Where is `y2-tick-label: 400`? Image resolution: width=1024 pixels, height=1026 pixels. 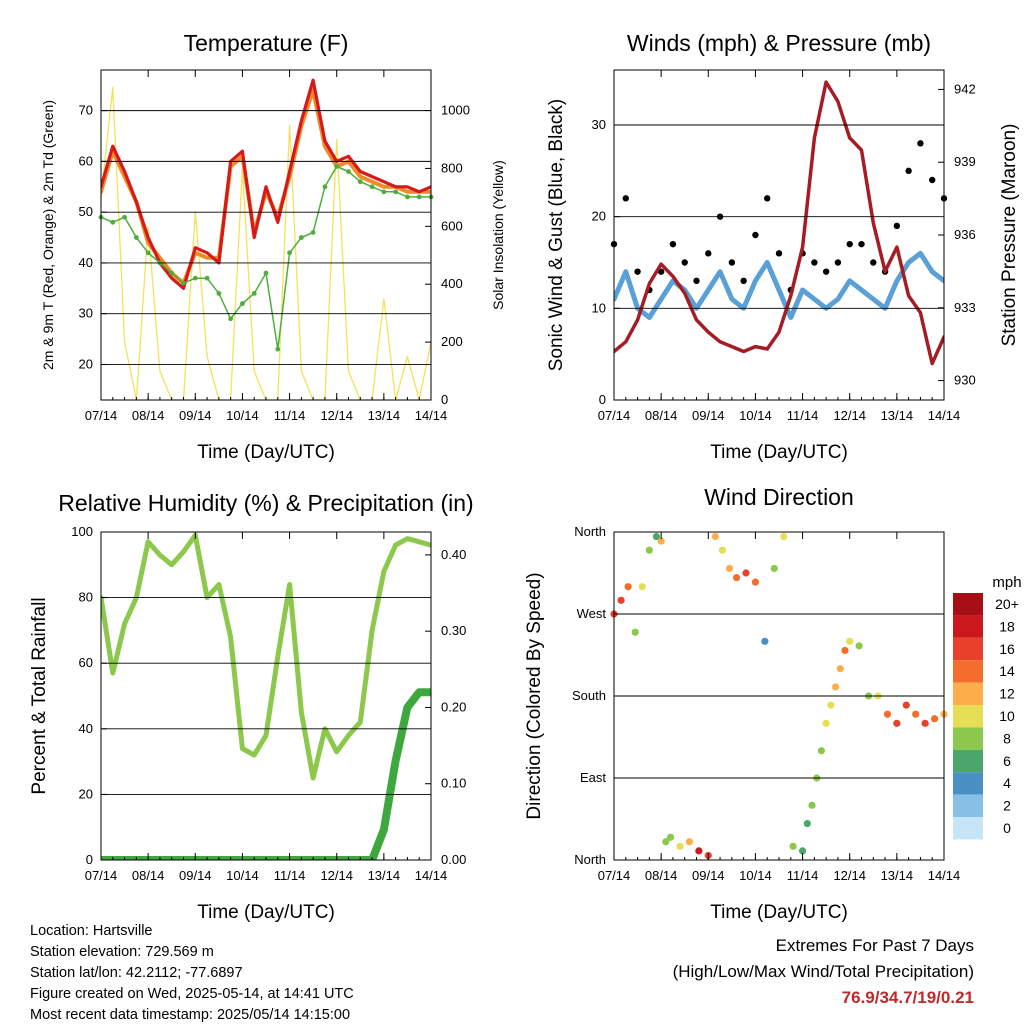
y2-tick-label: 400 is located at coordinates (452, 283).